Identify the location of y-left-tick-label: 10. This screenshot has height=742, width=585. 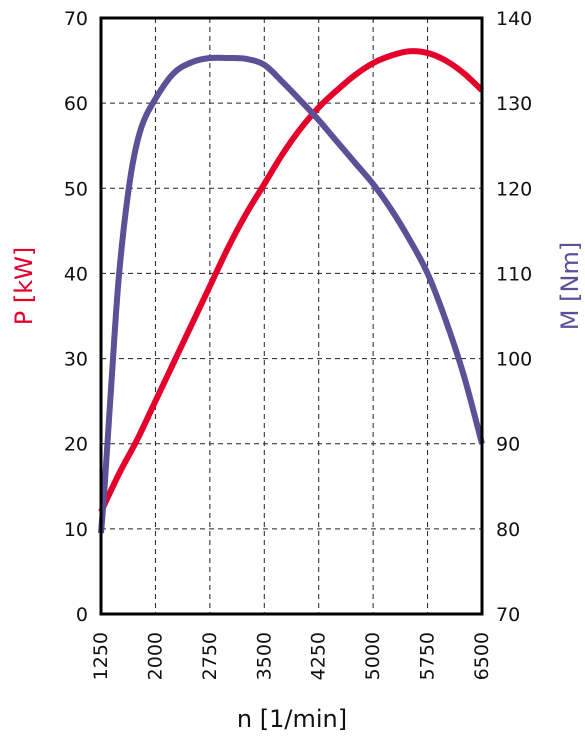
(76, 530).